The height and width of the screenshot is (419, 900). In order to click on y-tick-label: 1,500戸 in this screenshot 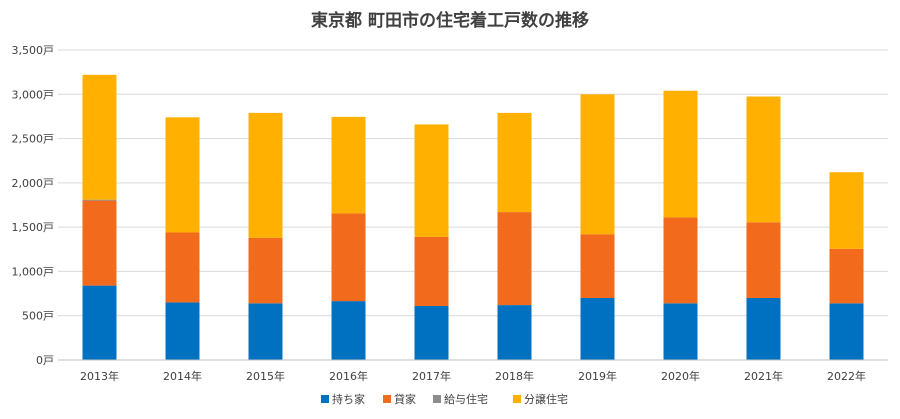, I will do `click(33, 227)`.